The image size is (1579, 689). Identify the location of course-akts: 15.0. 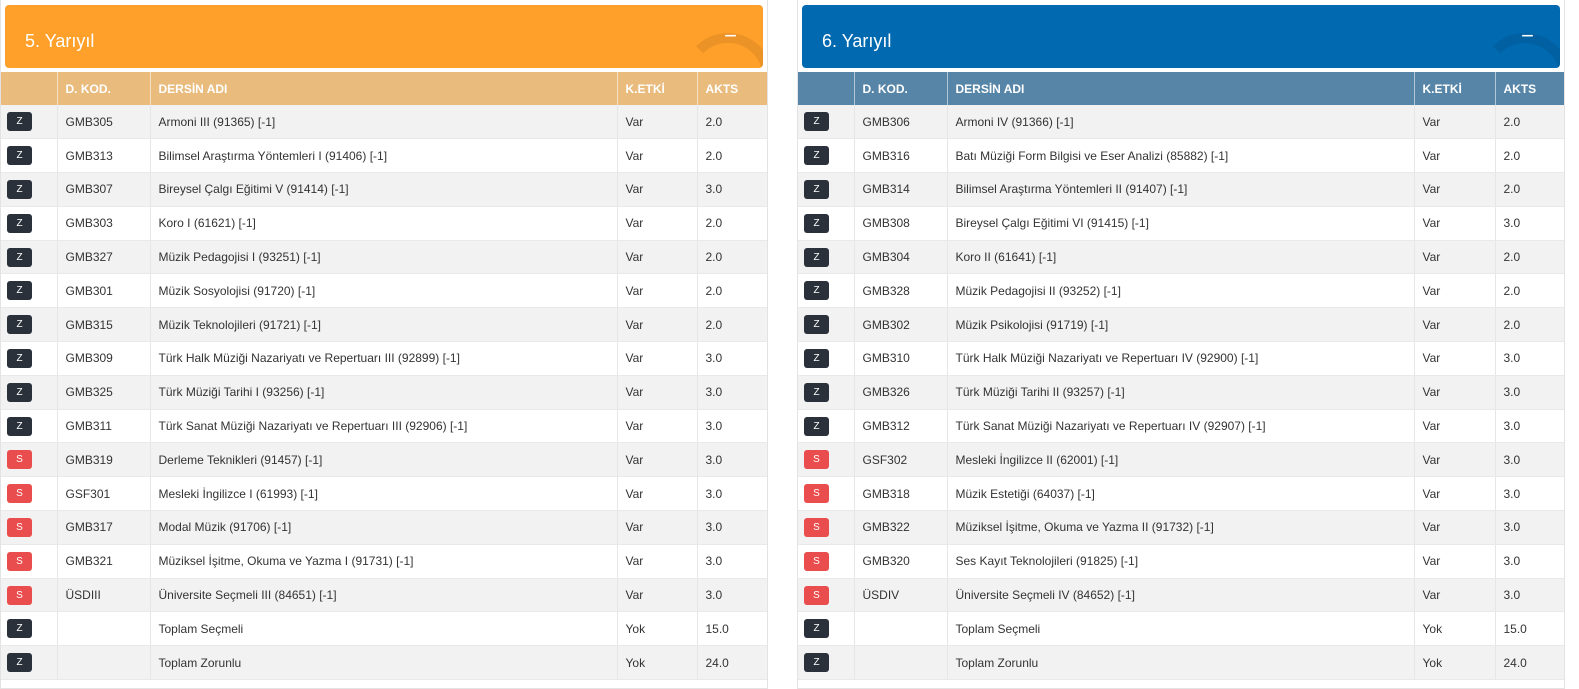
(732, 629).